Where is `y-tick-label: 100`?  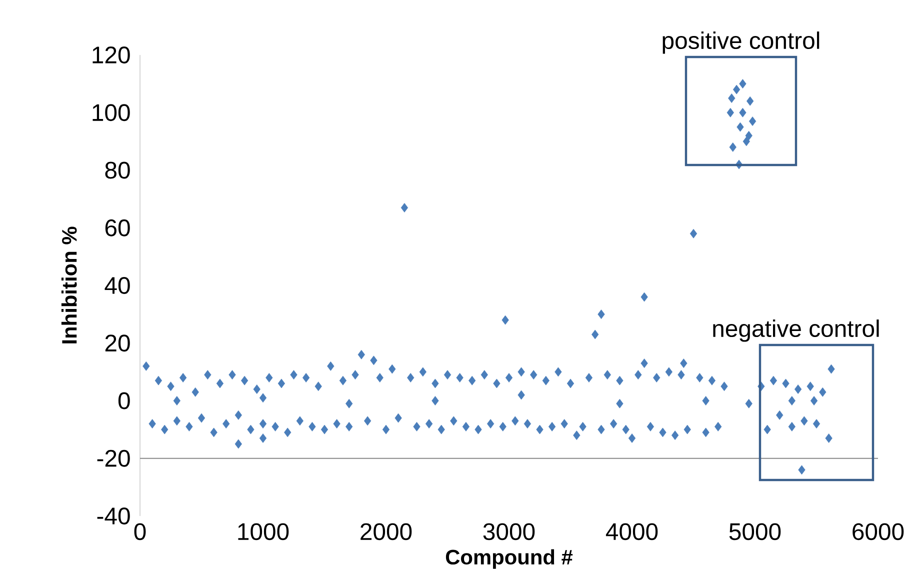 y-tick-label: 100 is located at coordinates (111, 113).